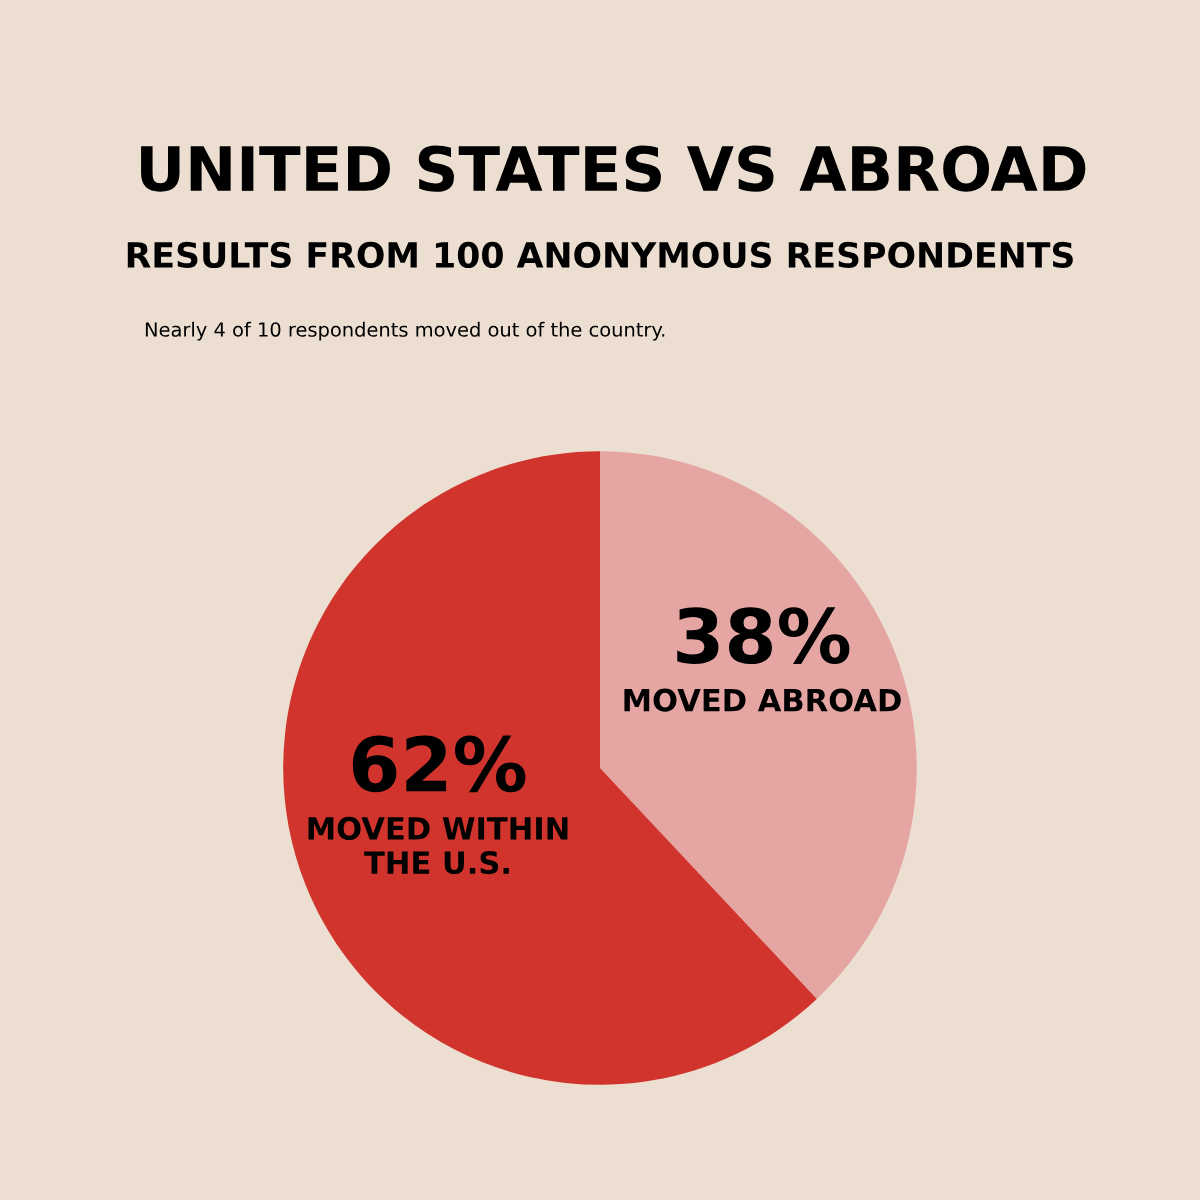 The width and height of the screenshot is (1200, 1200). Describe the element at coordinates (438, 845) in the screenshot. I see `slice-label: MOVED WITHIN THE U.S.` at that location.